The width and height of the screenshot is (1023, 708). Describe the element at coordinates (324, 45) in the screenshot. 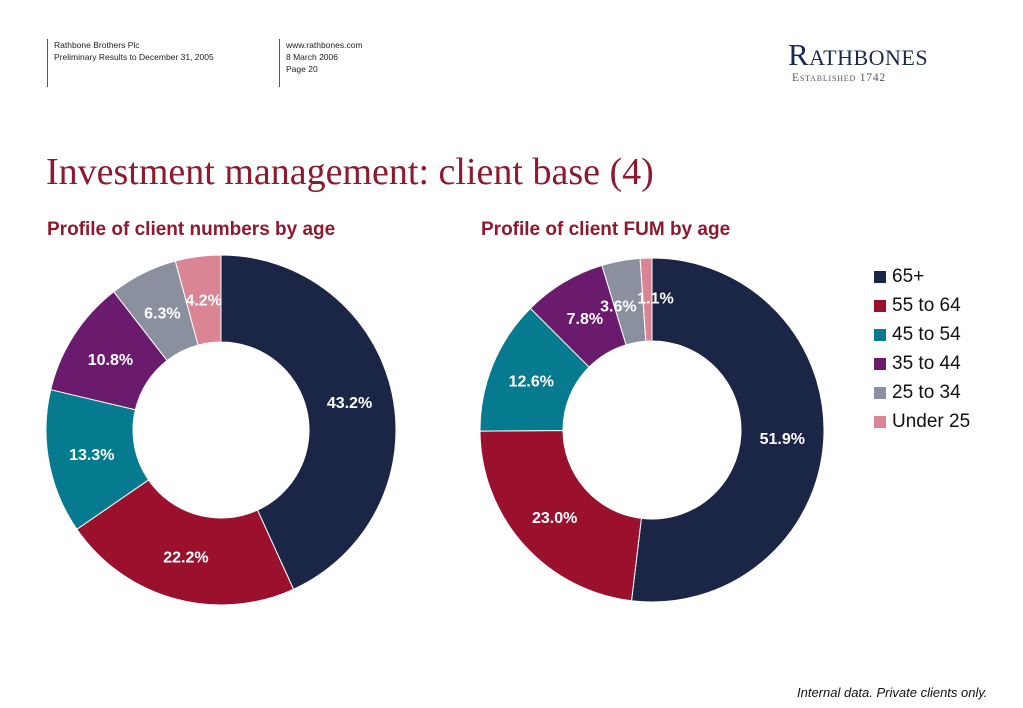

I see `website-link: www.rathbones.com` at that location.